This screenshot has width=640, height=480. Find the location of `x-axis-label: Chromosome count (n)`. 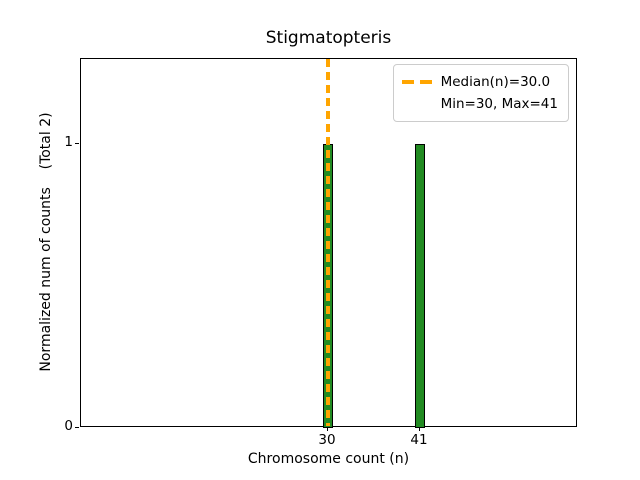

x-axis-label: Chromosome count (n) is located at coordinates (328, 459).